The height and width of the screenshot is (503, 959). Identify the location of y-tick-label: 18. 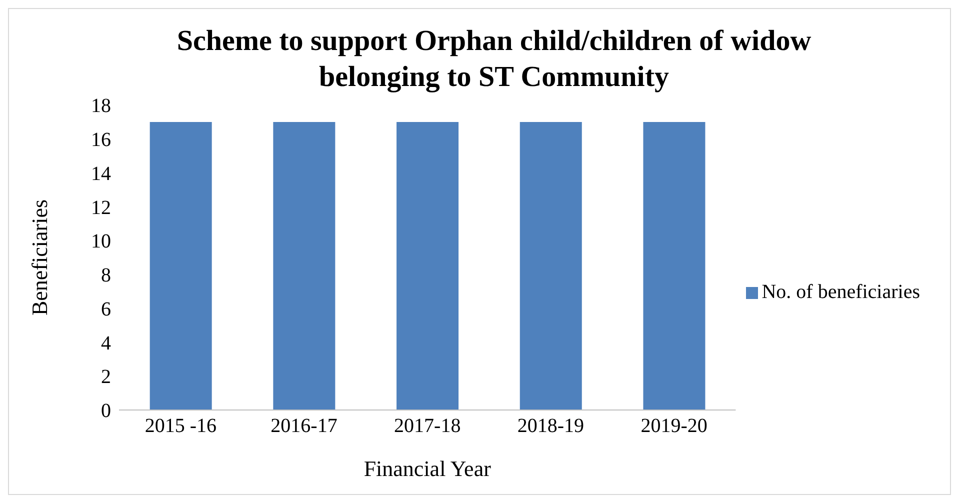
(101, 106).